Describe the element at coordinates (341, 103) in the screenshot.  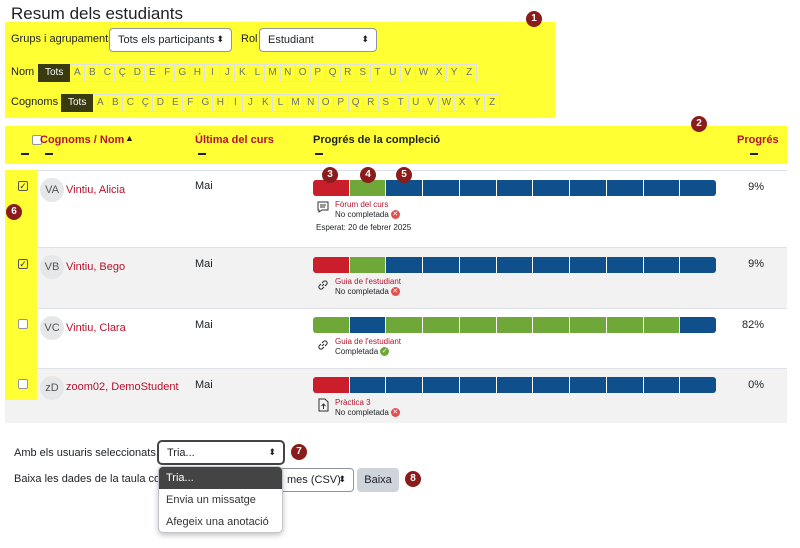
I see `lastname-letter-p: P` at that location.